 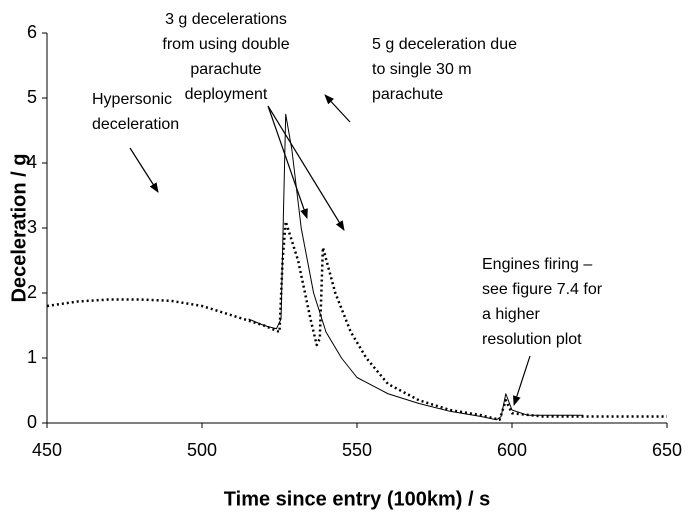 I want to click on annotation: Hypersonic, so click(x=132, y=99).